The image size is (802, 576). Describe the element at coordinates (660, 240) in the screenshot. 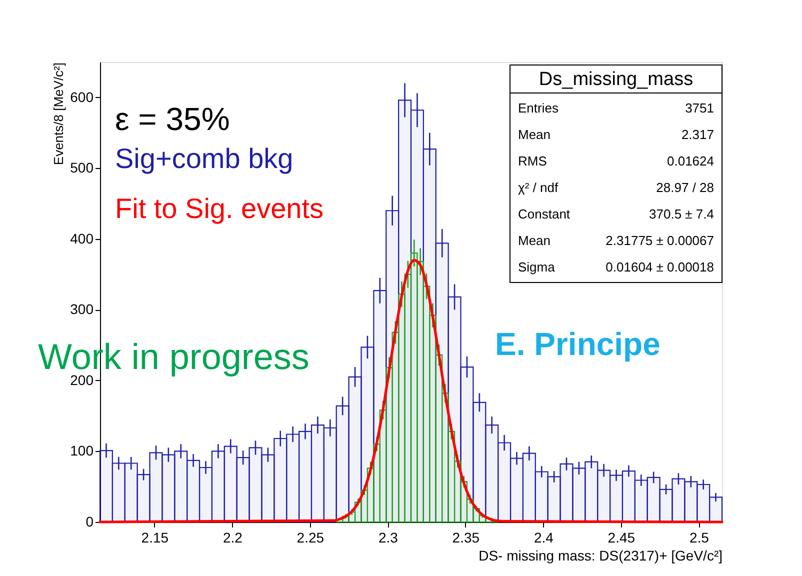

I see `annotation: 2.31775 ± 0.00067` at that location.